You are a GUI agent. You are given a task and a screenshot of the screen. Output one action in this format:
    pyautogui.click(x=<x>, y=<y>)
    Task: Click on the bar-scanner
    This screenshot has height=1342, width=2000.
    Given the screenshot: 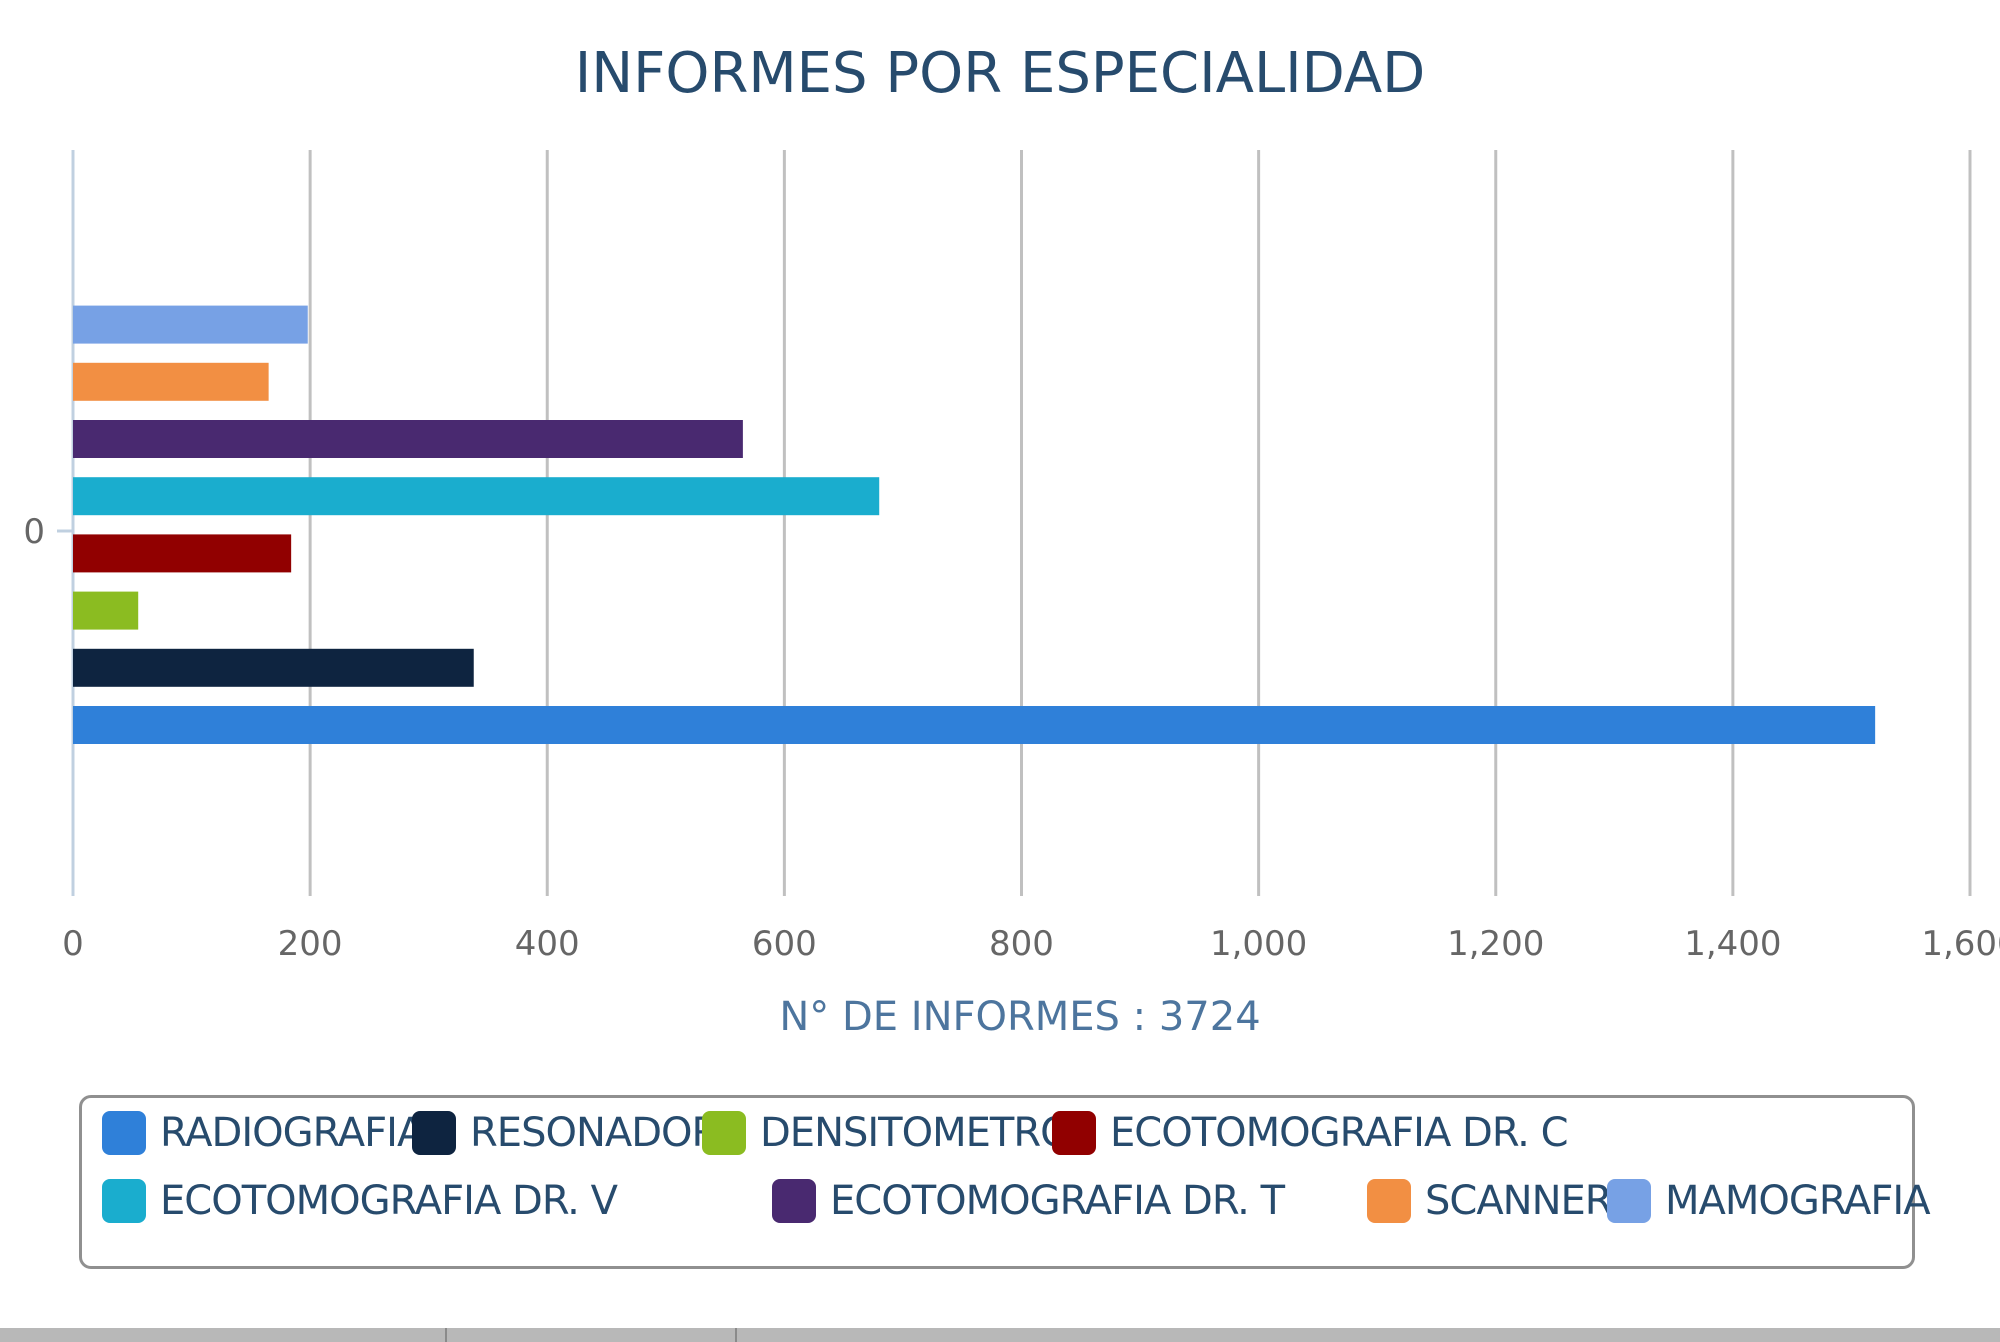 What is the action you would take?
    pyautogui.click(x=171, y=381)
    